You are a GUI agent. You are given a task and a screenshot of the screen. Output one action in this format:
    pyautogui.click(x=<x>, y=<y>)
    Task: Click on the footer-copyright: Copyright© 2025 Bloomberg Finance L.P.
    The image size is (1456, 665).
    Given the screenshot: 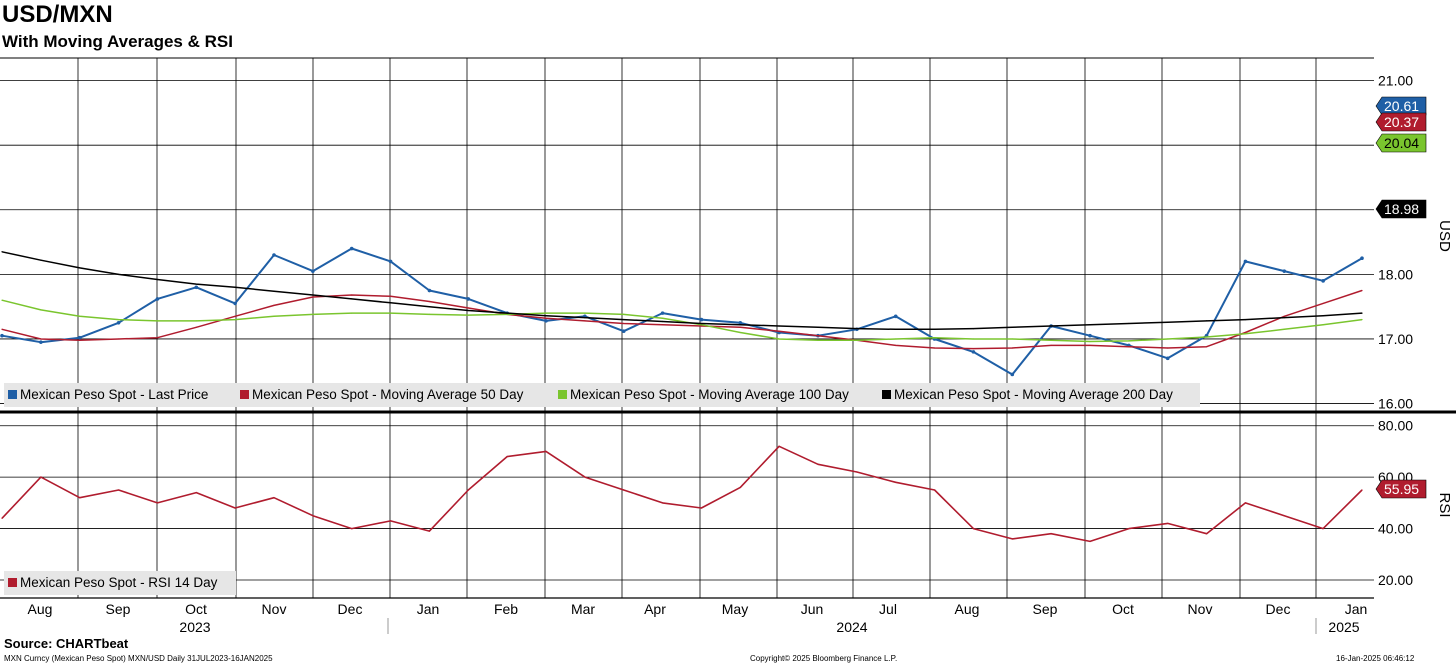 What is the action you would take?
    pyautogui.click(x=824, y=658)
    